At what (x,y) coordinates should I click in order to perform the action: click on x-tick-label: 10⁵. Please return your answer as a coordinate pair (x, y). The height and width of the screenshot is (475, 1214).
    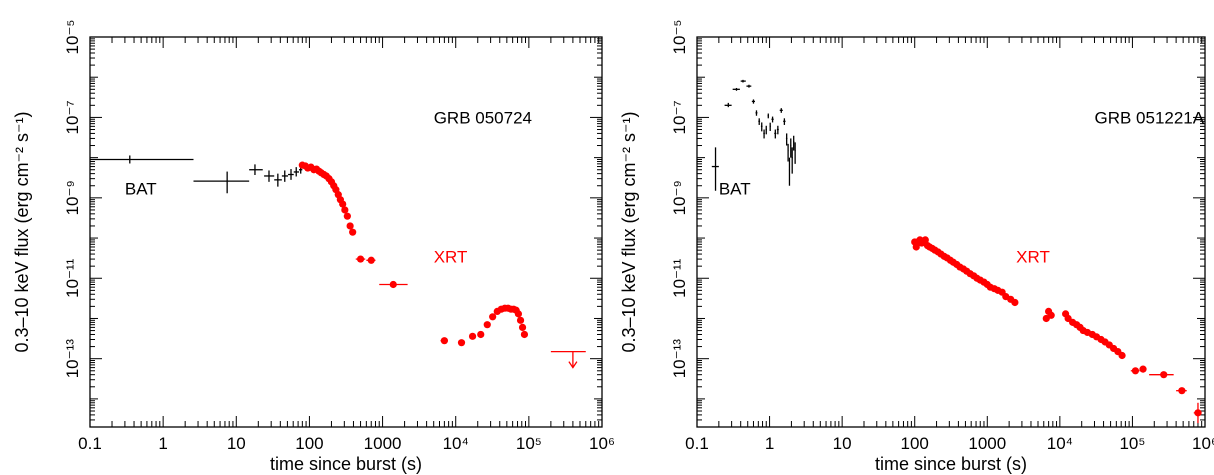
    Looking at the image, I should click on (1132, 443).